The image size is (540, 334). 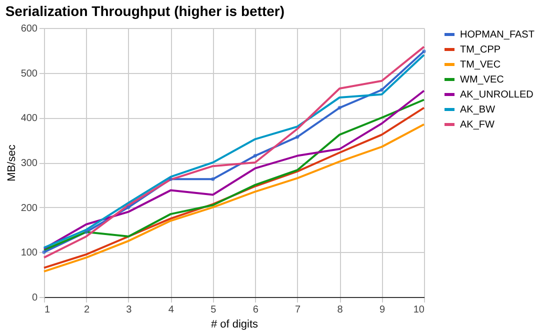 I want to click on y-tick-label: 600, so click(x=29, y=29).